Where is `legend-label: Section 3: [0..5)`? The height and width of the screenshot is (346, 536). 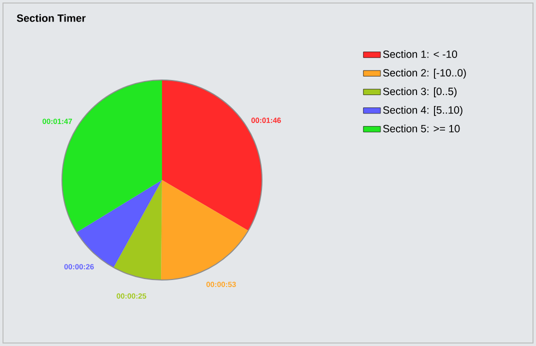 legend-label: Section 3: [0..5) is located at coordinates (420, 92).